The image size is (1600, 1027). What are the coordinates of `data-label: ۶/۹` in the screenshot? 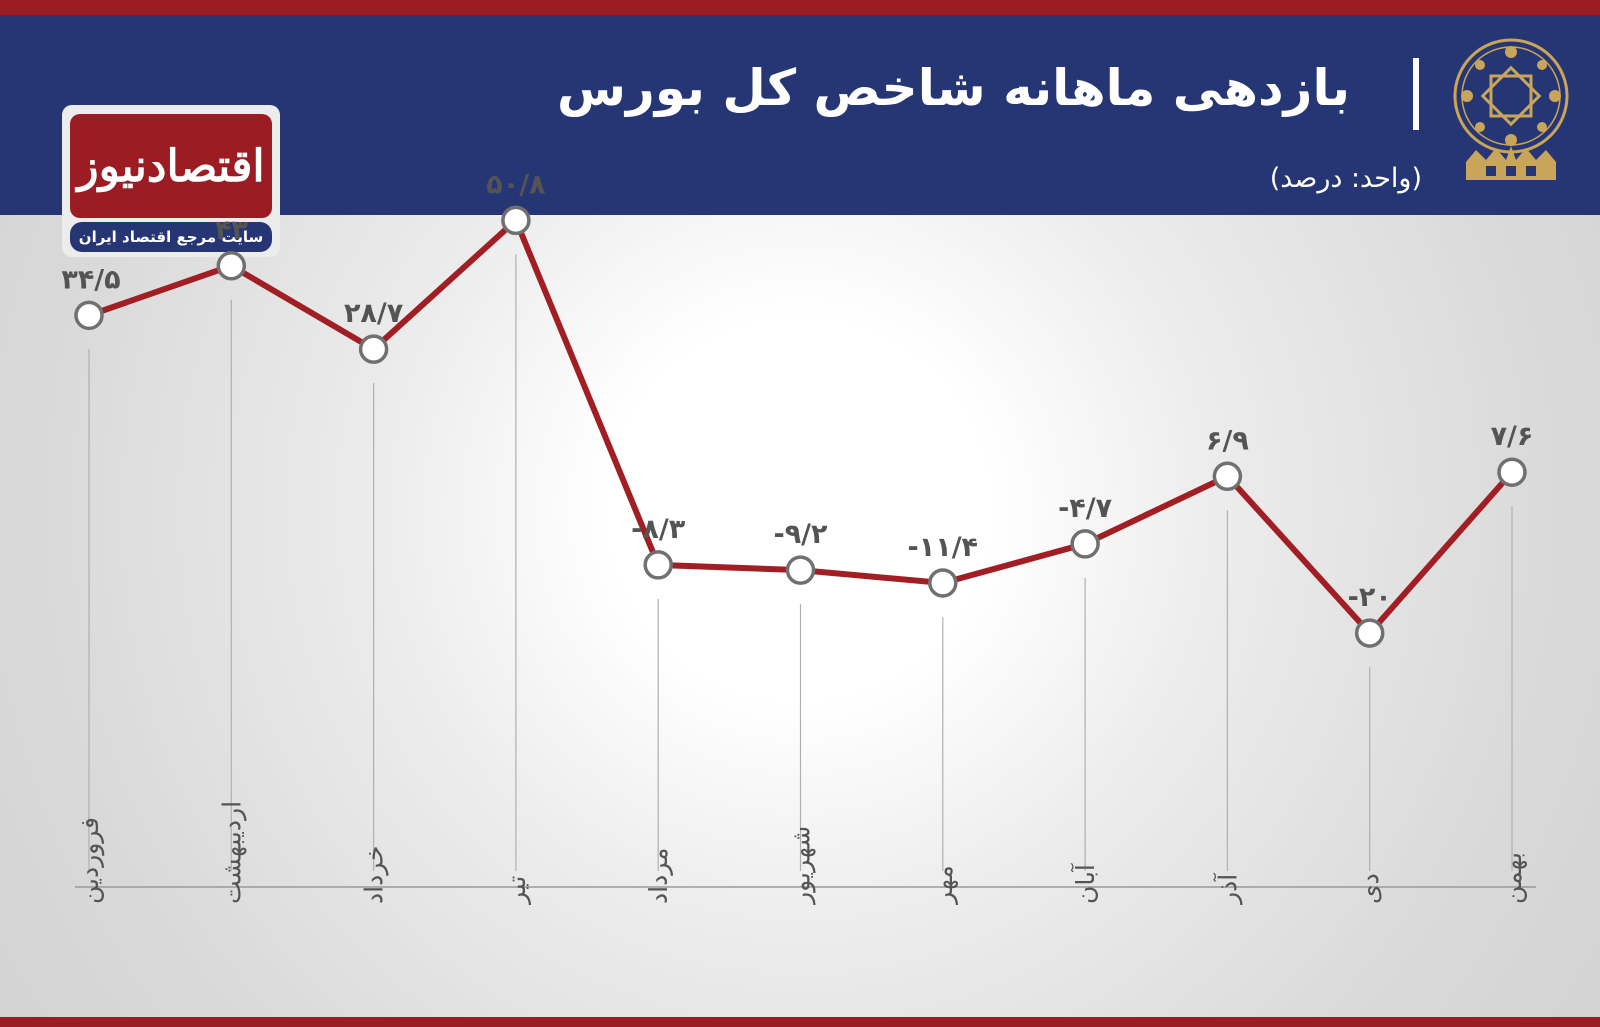 It's located at (1227, 440).